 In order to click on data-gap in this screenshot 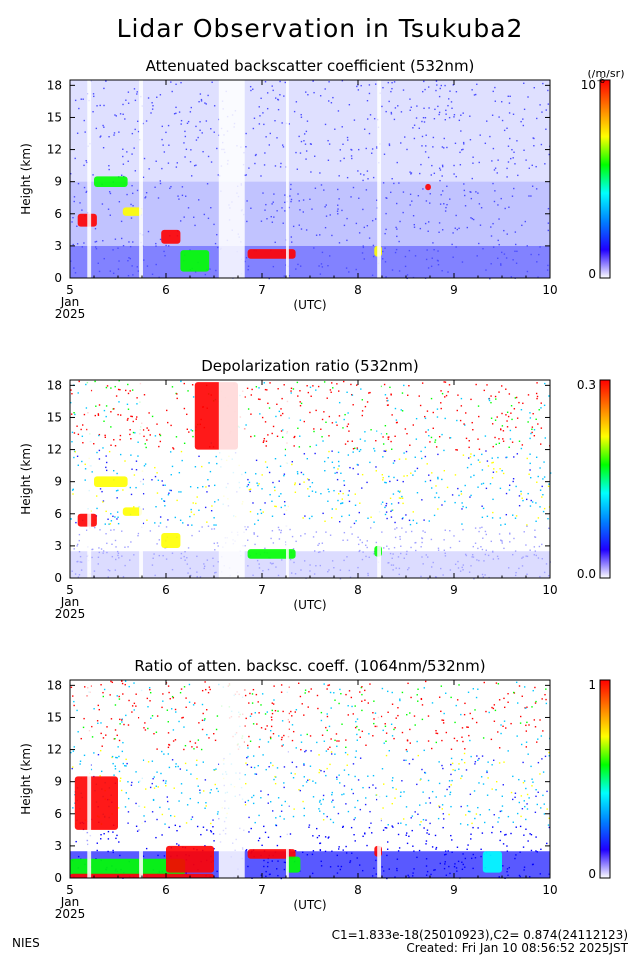, I will do `click(379, 179)`.